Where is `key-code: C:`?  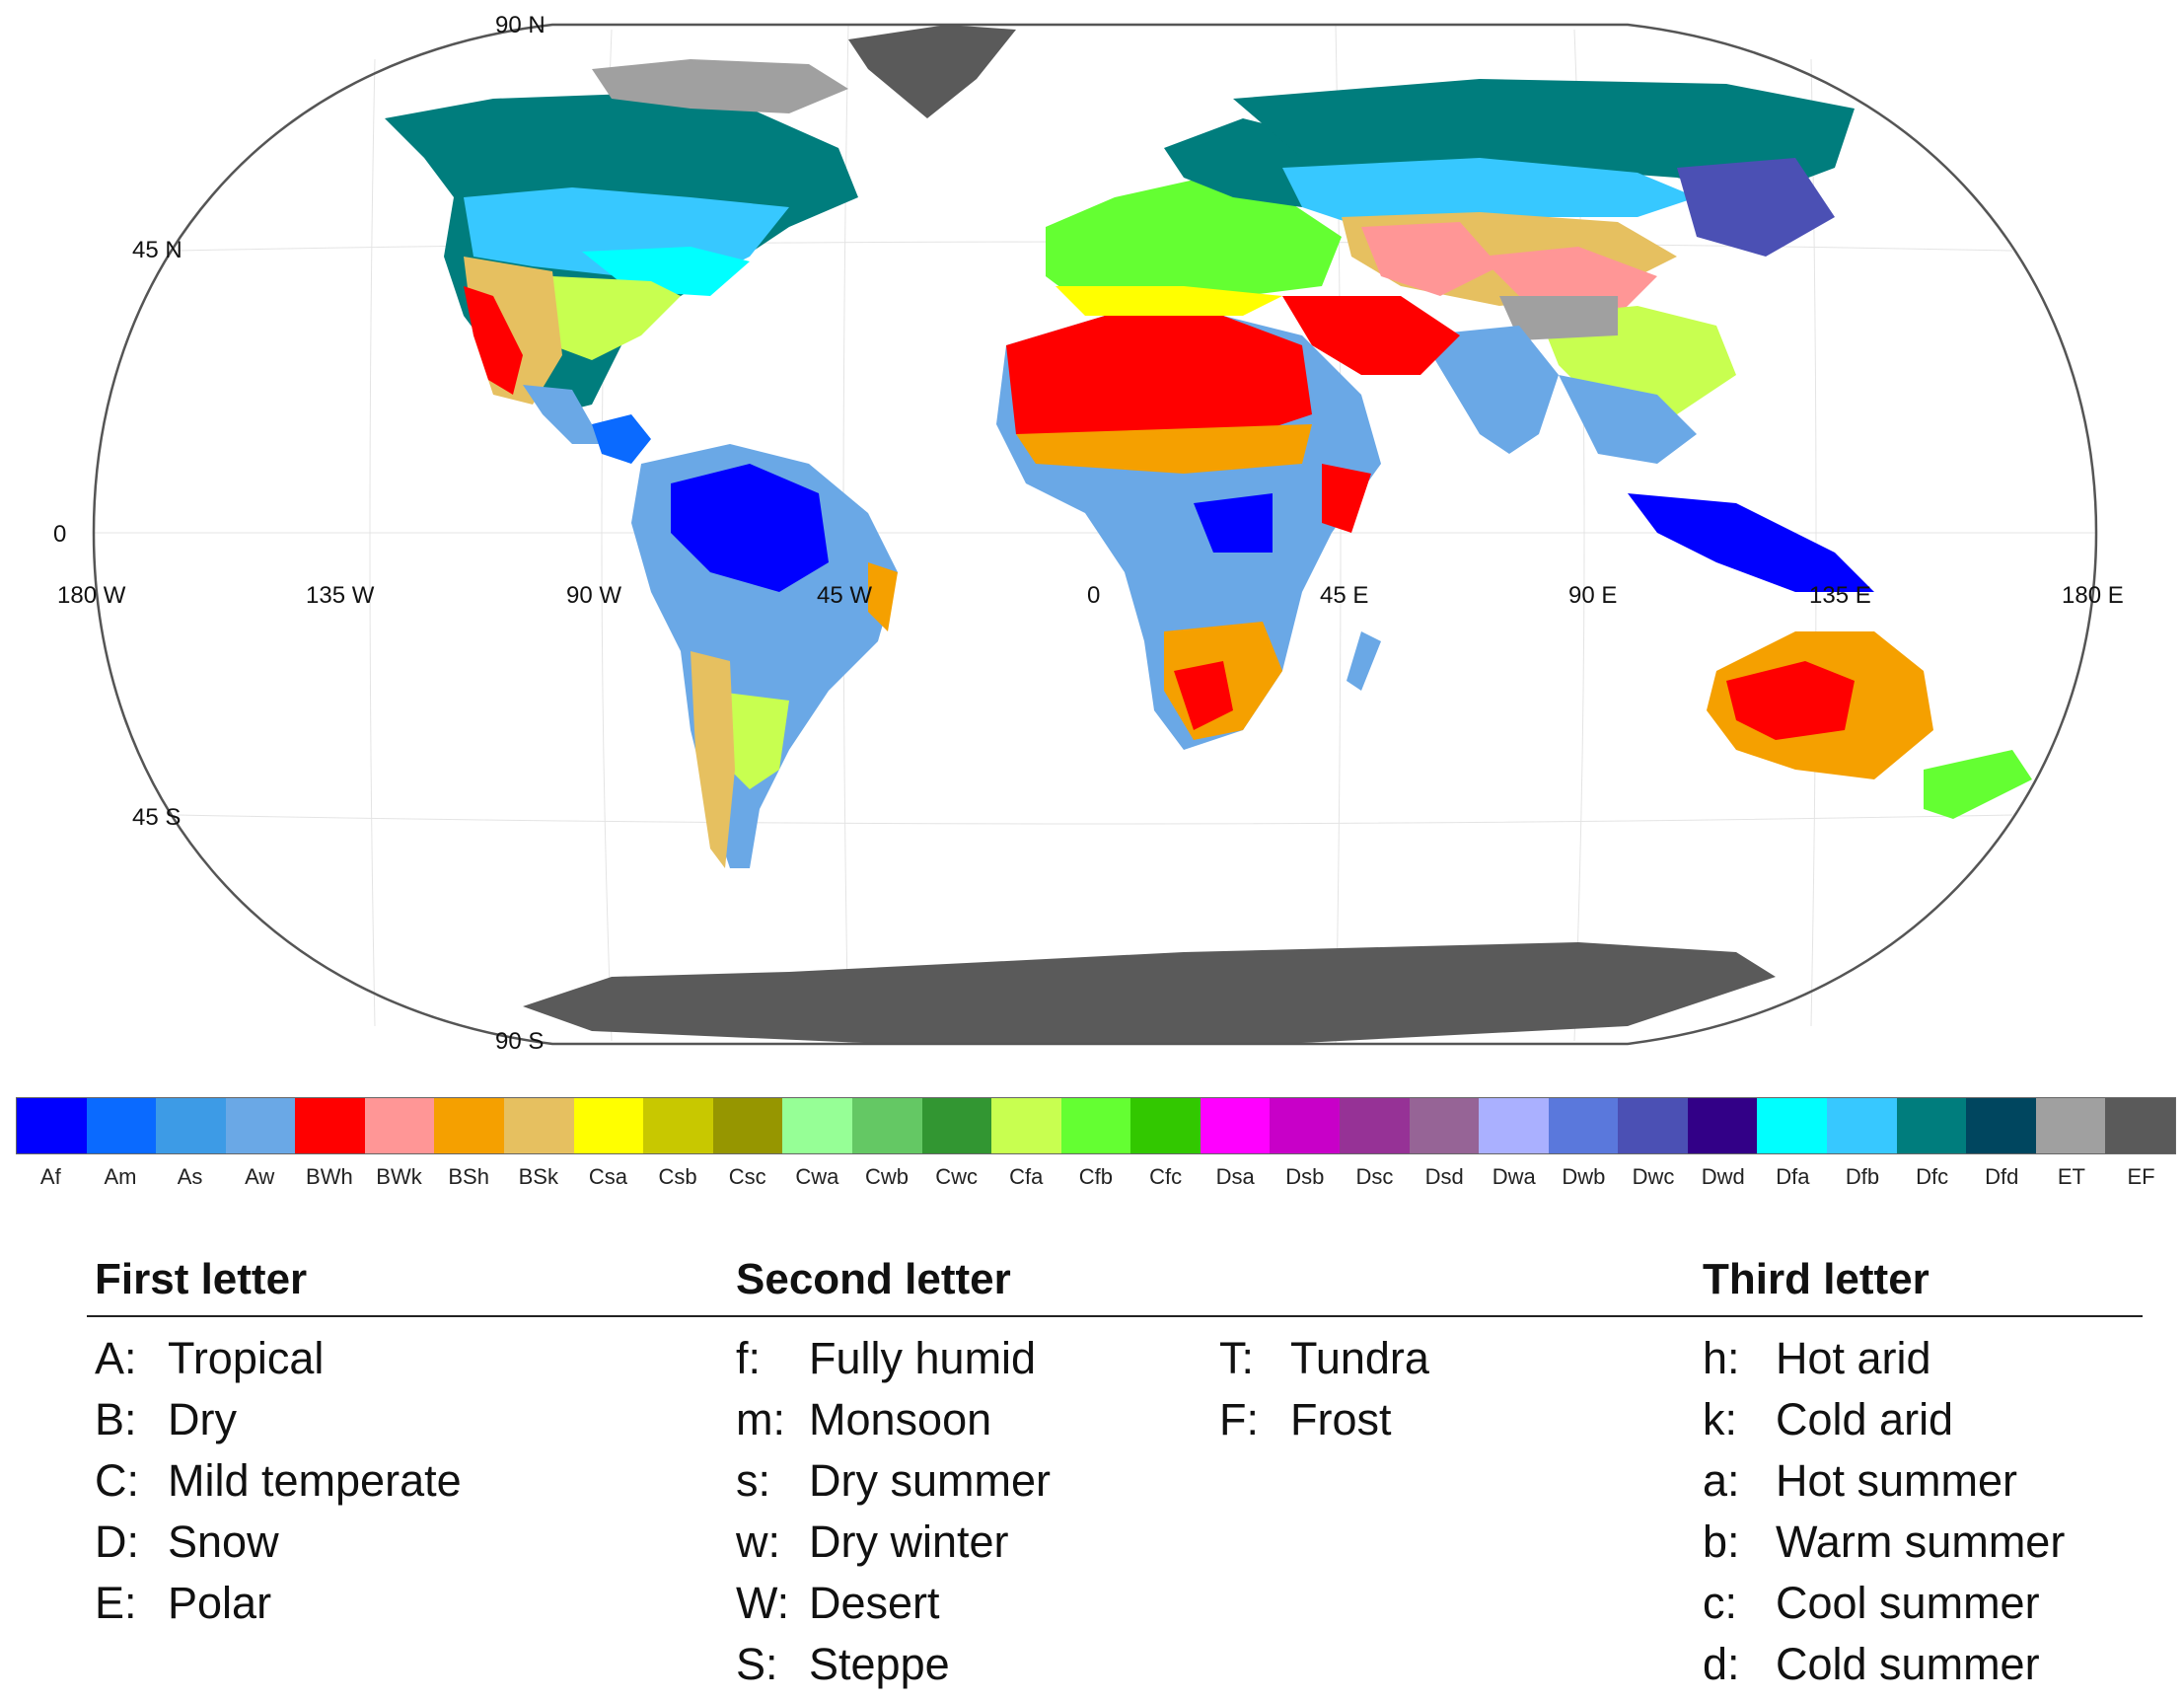
key-code: C: is located at coordinates (117, 1480).